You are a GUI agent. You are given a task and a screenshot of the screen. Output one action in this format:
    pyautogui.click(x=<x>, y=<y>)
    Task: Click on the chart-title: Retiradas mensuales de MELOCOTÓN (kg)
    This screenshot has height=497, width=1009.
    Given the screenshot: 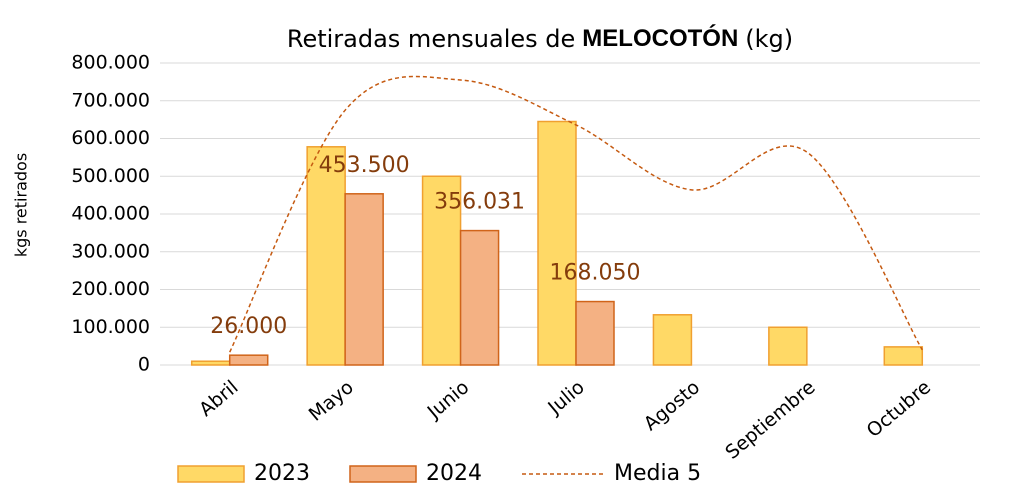 What is the action you would take?
    pyautogui.click(x=540, y=38)
    